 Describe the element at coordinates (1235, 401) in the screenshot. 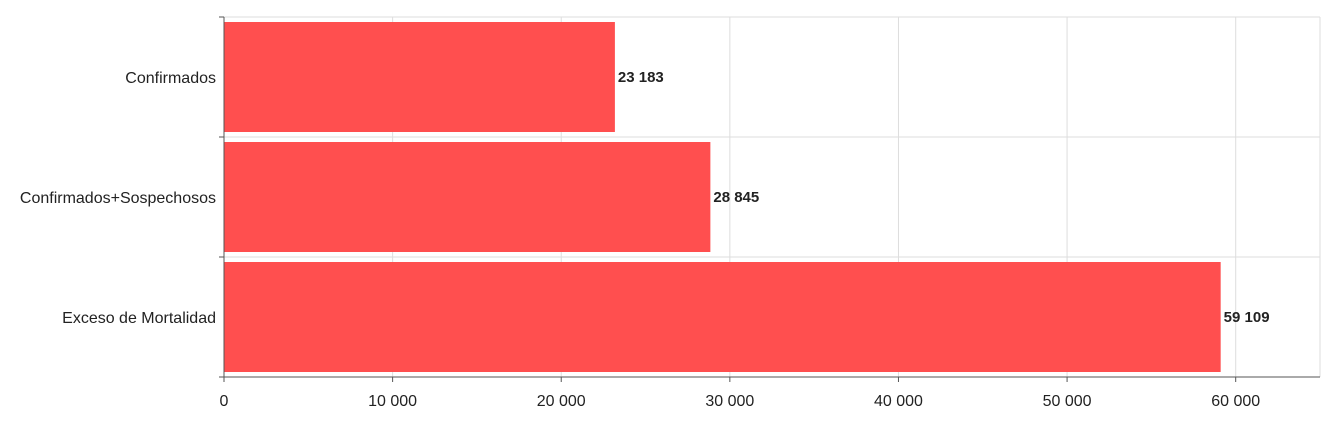

I see `x-tick-label: 60 000` at that location.